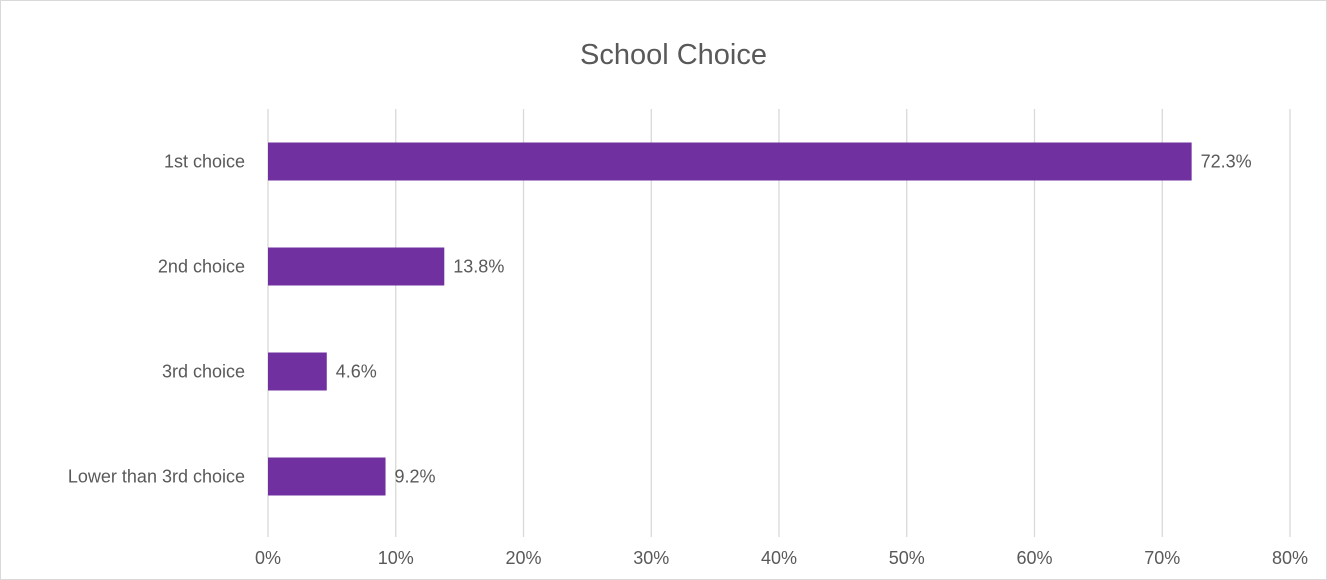 This screenshot has width=1327, height=580. I want to click on data-label: 4.6%, so click(356, 372).